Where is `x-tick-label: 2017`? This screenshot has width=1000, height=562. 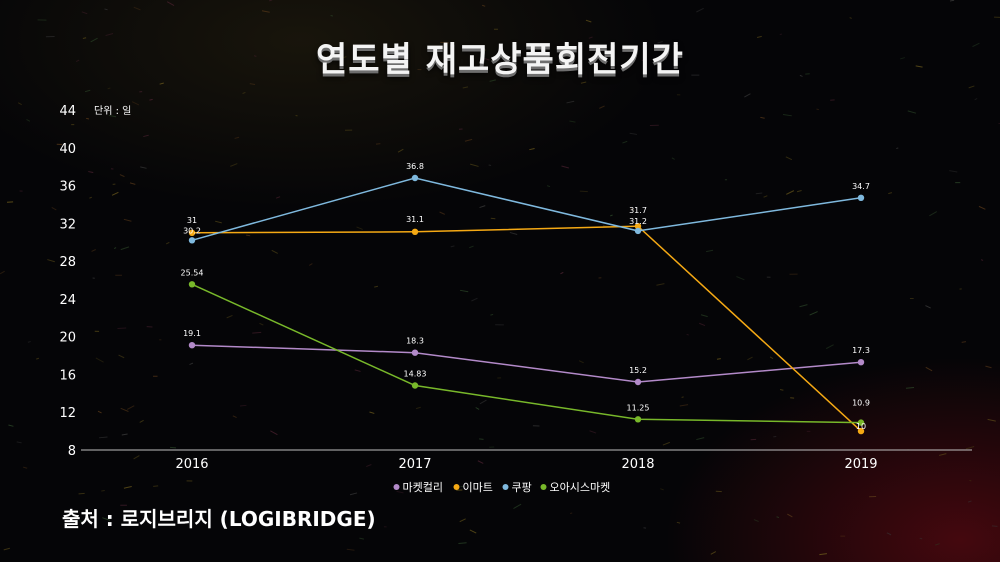
x-tick-label: 2017 is located at coordinates (414, 464).